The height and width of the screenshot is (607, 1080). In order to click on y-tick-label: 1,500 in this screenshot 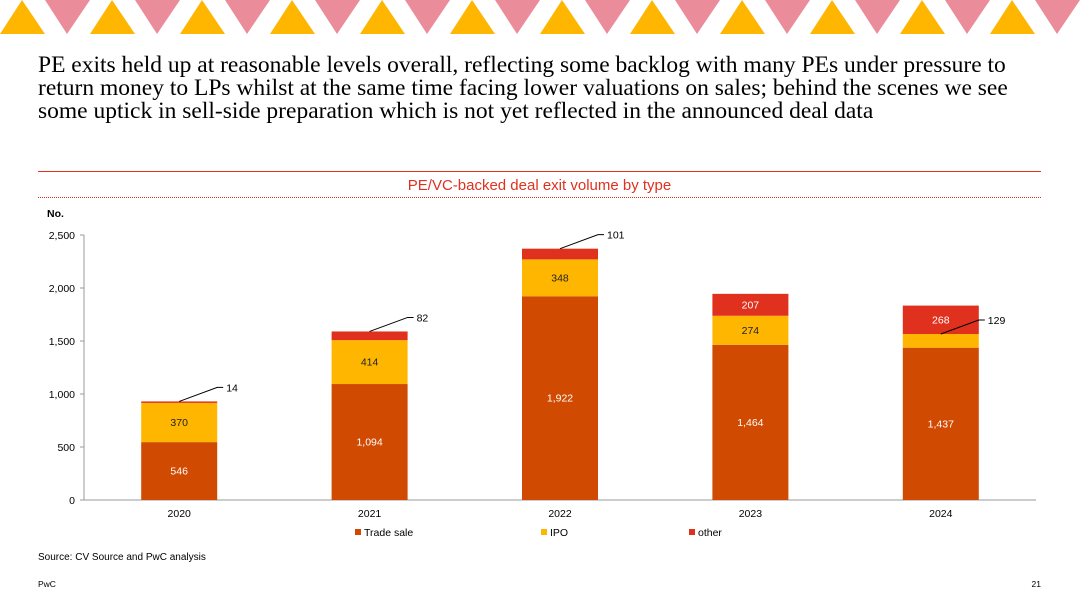, I will do `click(62, 342)`.